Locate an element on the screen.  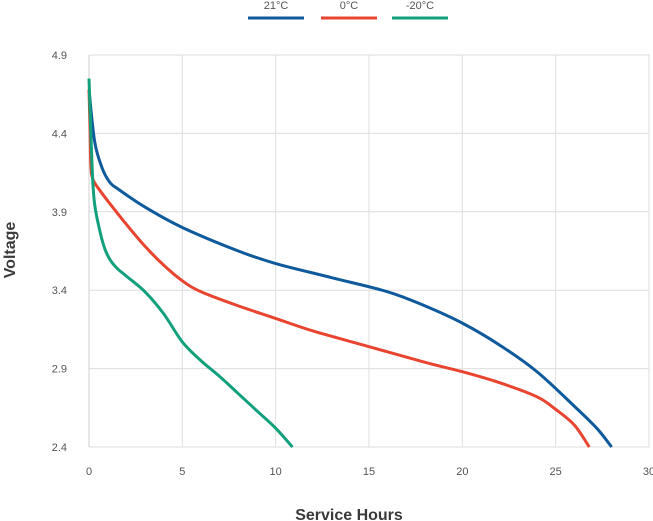
y-tick-label: 3.4 is located at coordinates (59, 291).